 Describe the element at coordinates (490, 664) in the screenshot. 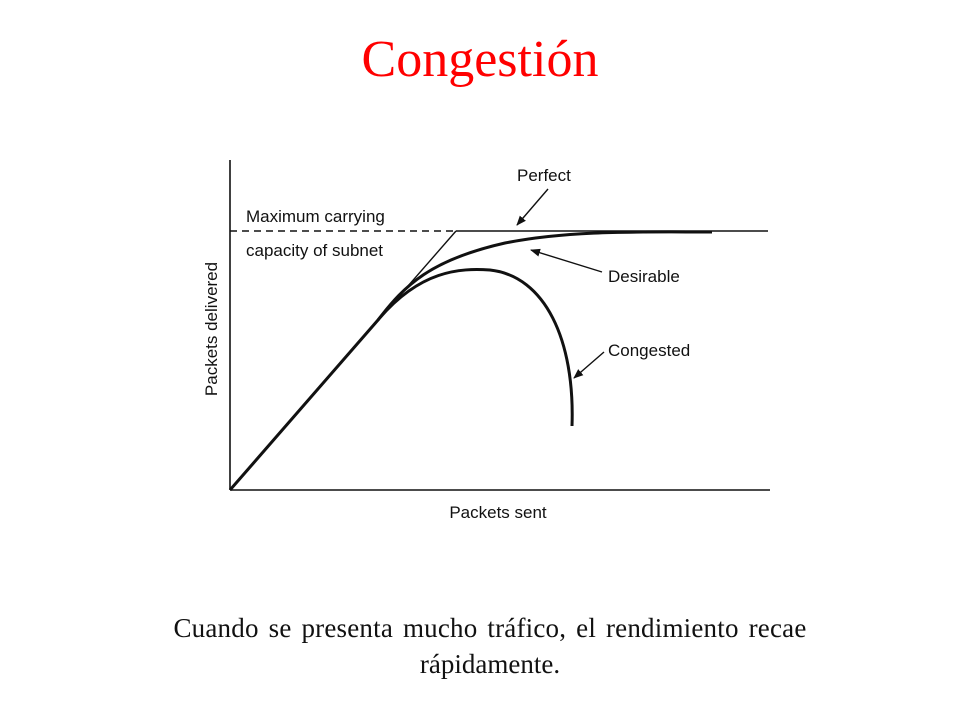

I see `caption-line-2: rápidamente.` at that location.